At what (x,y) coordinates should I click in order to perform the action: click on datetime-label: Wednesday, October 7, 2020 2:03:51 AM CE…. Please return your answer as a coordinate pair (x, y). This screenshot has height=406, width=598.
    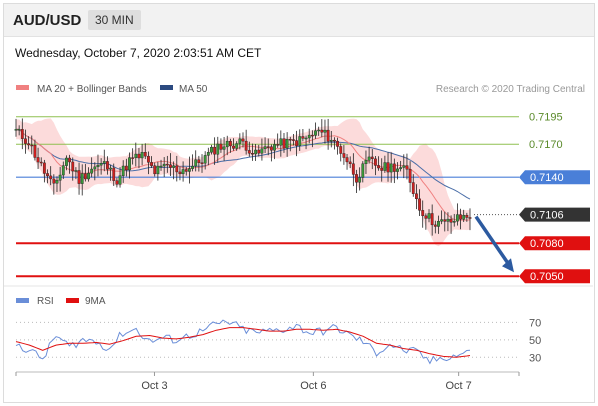
    Looking at the image, I should click on (138, 53).